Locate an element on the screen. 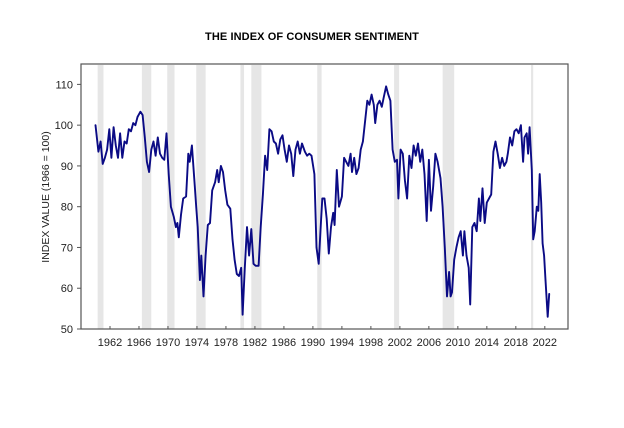  y-tick-label: 70 is located at coordinates (67, 248).